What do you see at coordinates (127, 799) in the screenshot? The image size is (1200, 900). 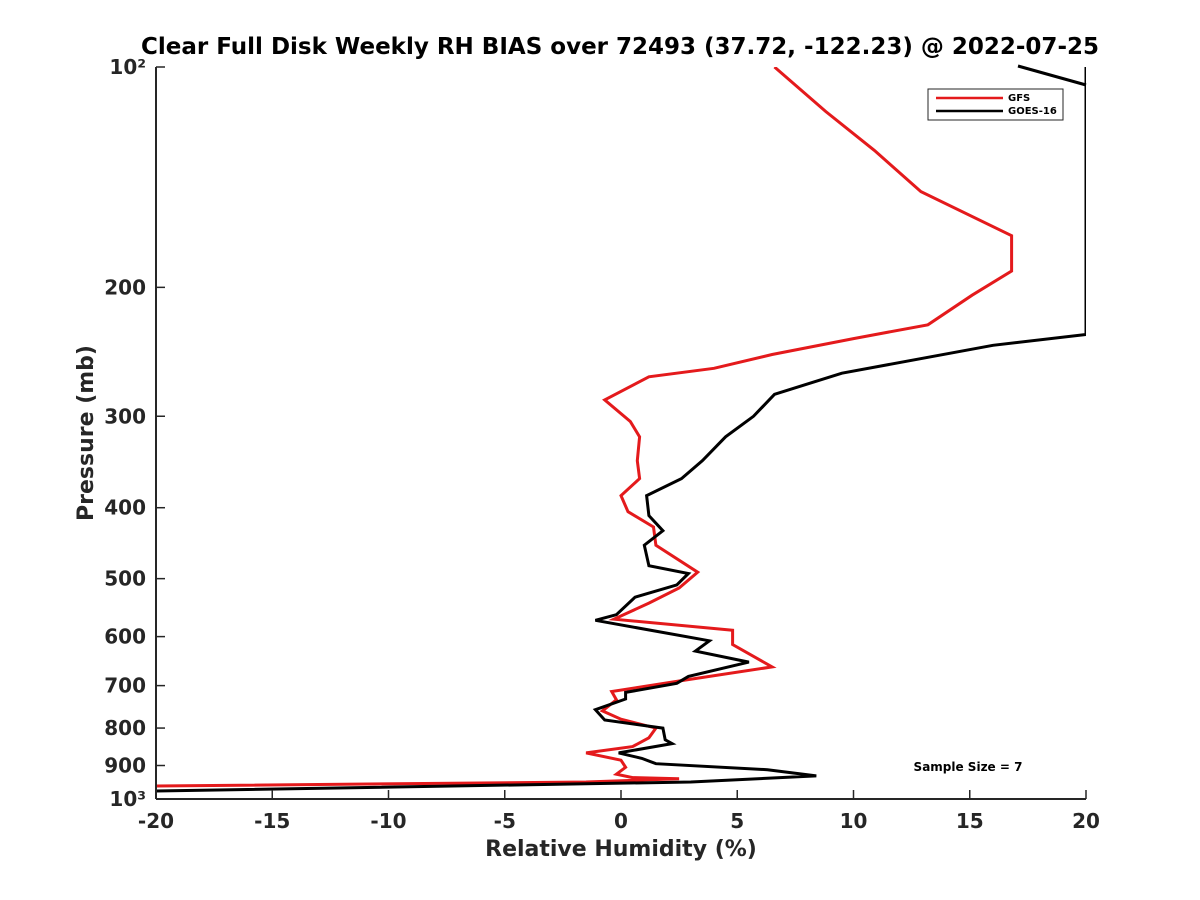 I see `y-tick-label: 10³` at bounding box center [127, 799].